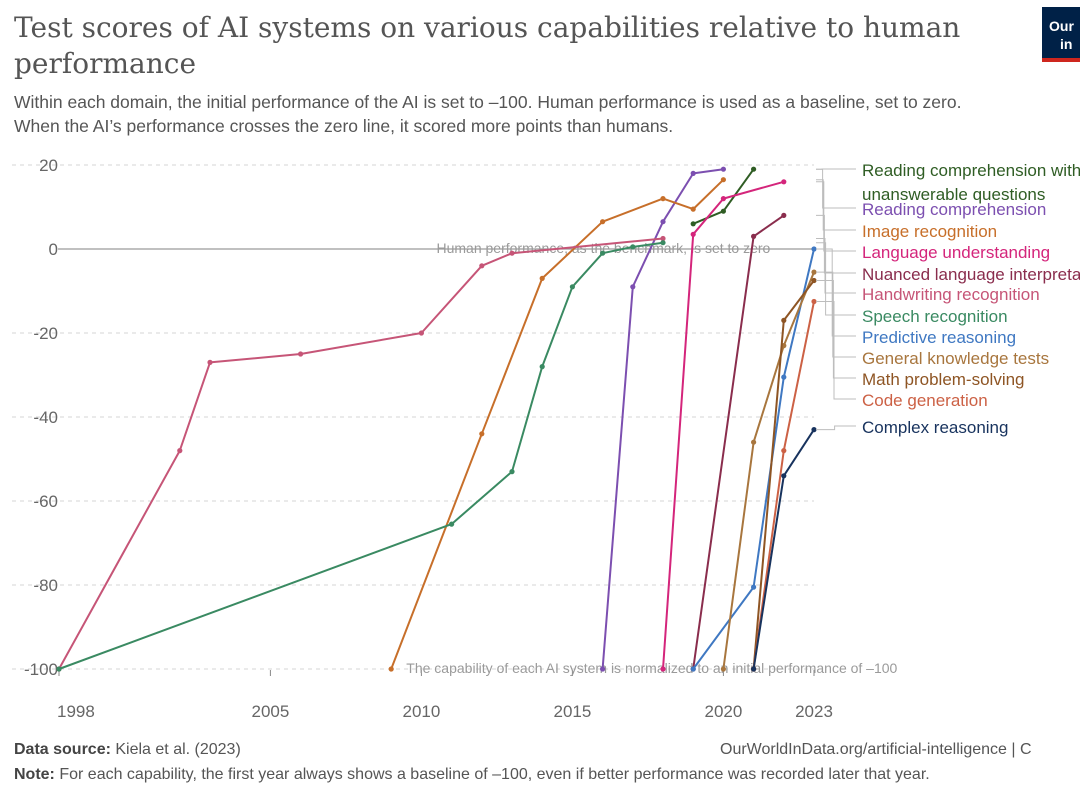 This screenshot has width=1080, height=801. What do you see at coordinates (814, 711) in the screenshot?
I see `x-tick-label: 2023` at bounding box center [814, 711].